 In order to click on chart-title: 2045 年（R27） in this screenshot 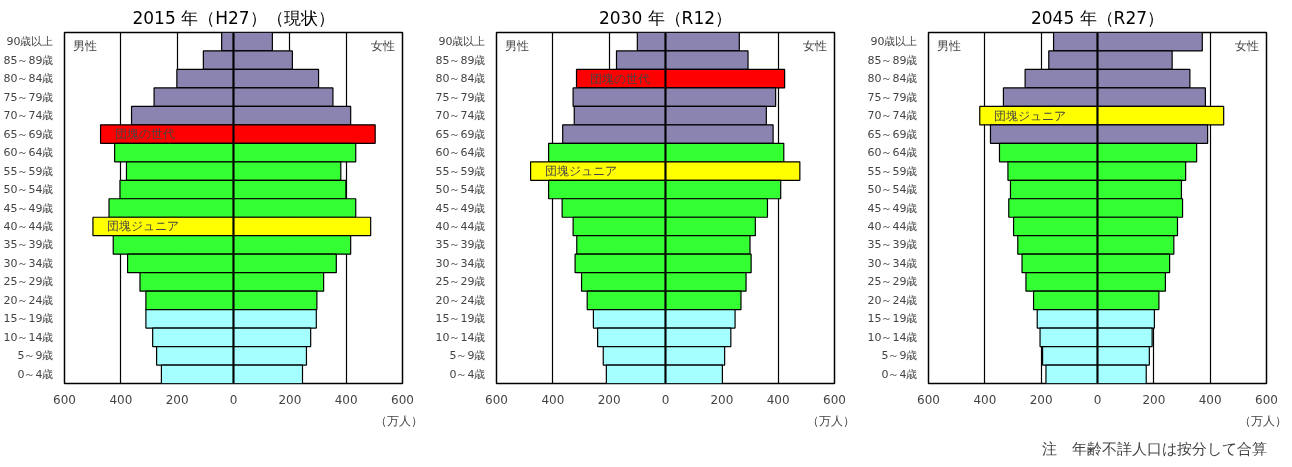, I will do `click(1097, 17)`.